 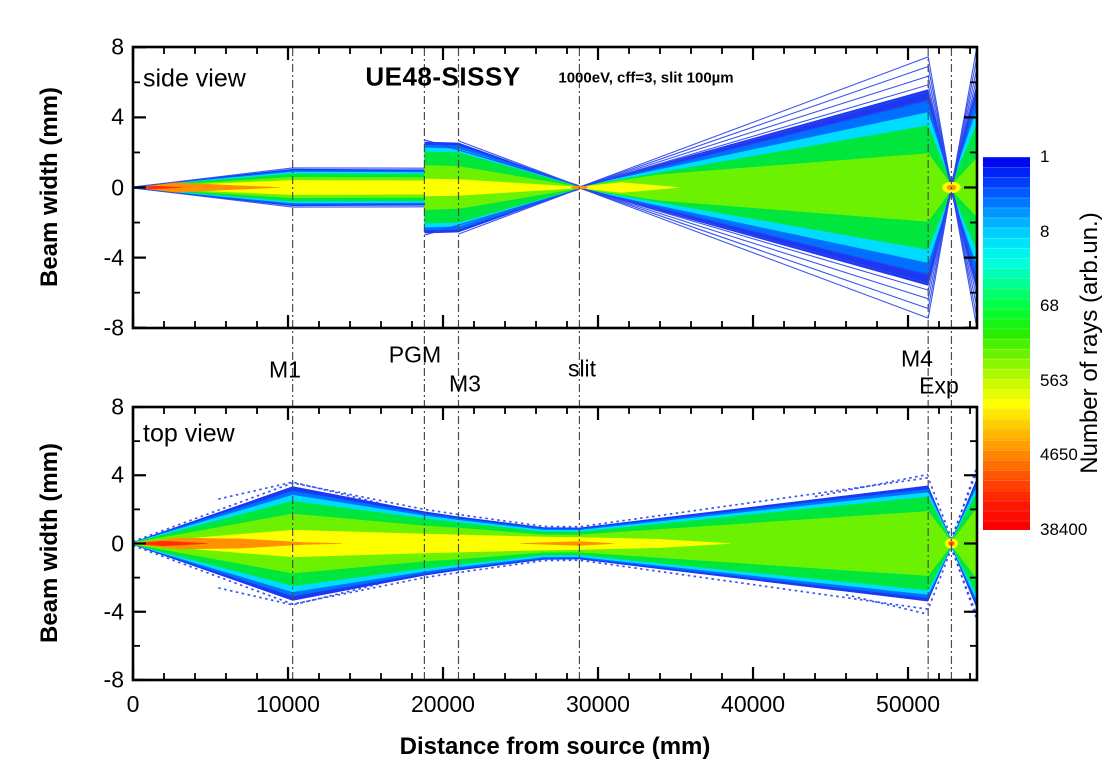 What do you see at coordinates (49, 187) in the screenshot?
I see `y-axis-label-side: Beam width (mm)` at bounding box center [49, 187].